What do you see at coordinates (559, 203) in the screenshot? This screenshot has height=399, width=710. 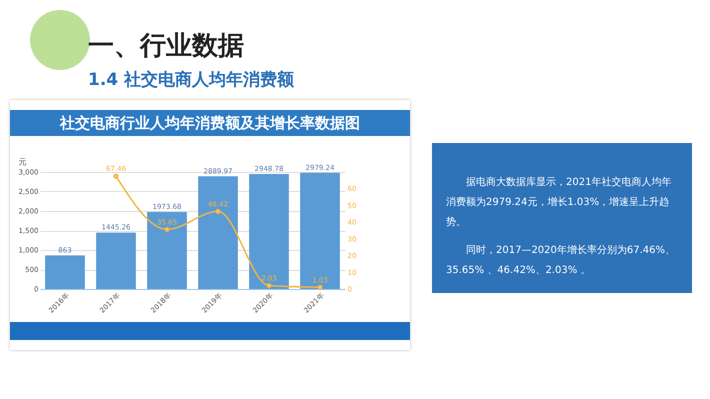 I see `text: 据电商大数据库显示，2021年社交电商人均年消费额为2979.24元，增长1.03%，增速呈上升趋势。` at bounding box center [559, 203].